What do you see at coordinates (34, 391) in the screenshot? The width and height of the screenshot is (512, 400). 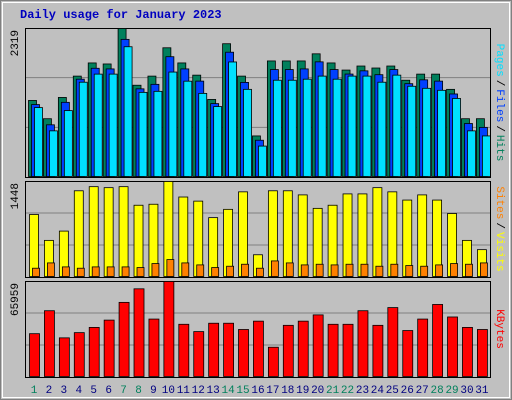 I see `x-tick-label: 1` at bounding box center [34, 391].